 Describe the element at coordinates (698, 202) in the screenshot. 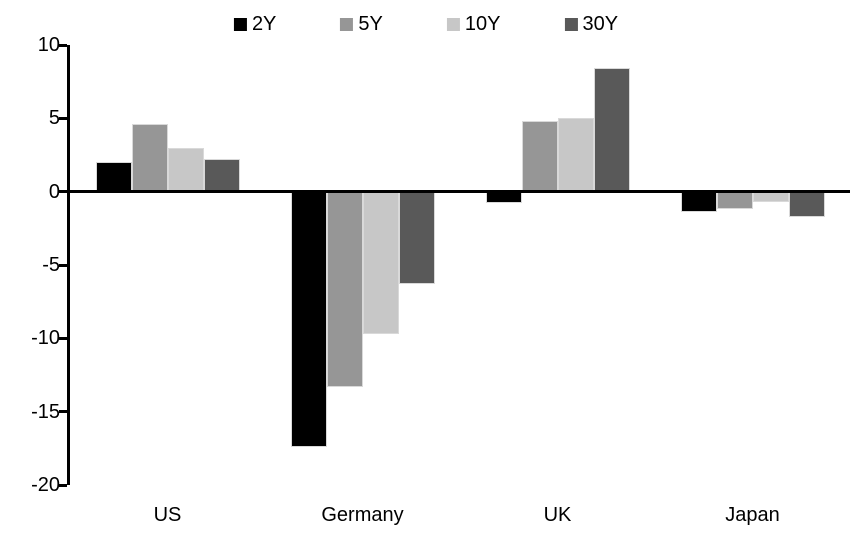

I see `bar-japan-2y` at that location.